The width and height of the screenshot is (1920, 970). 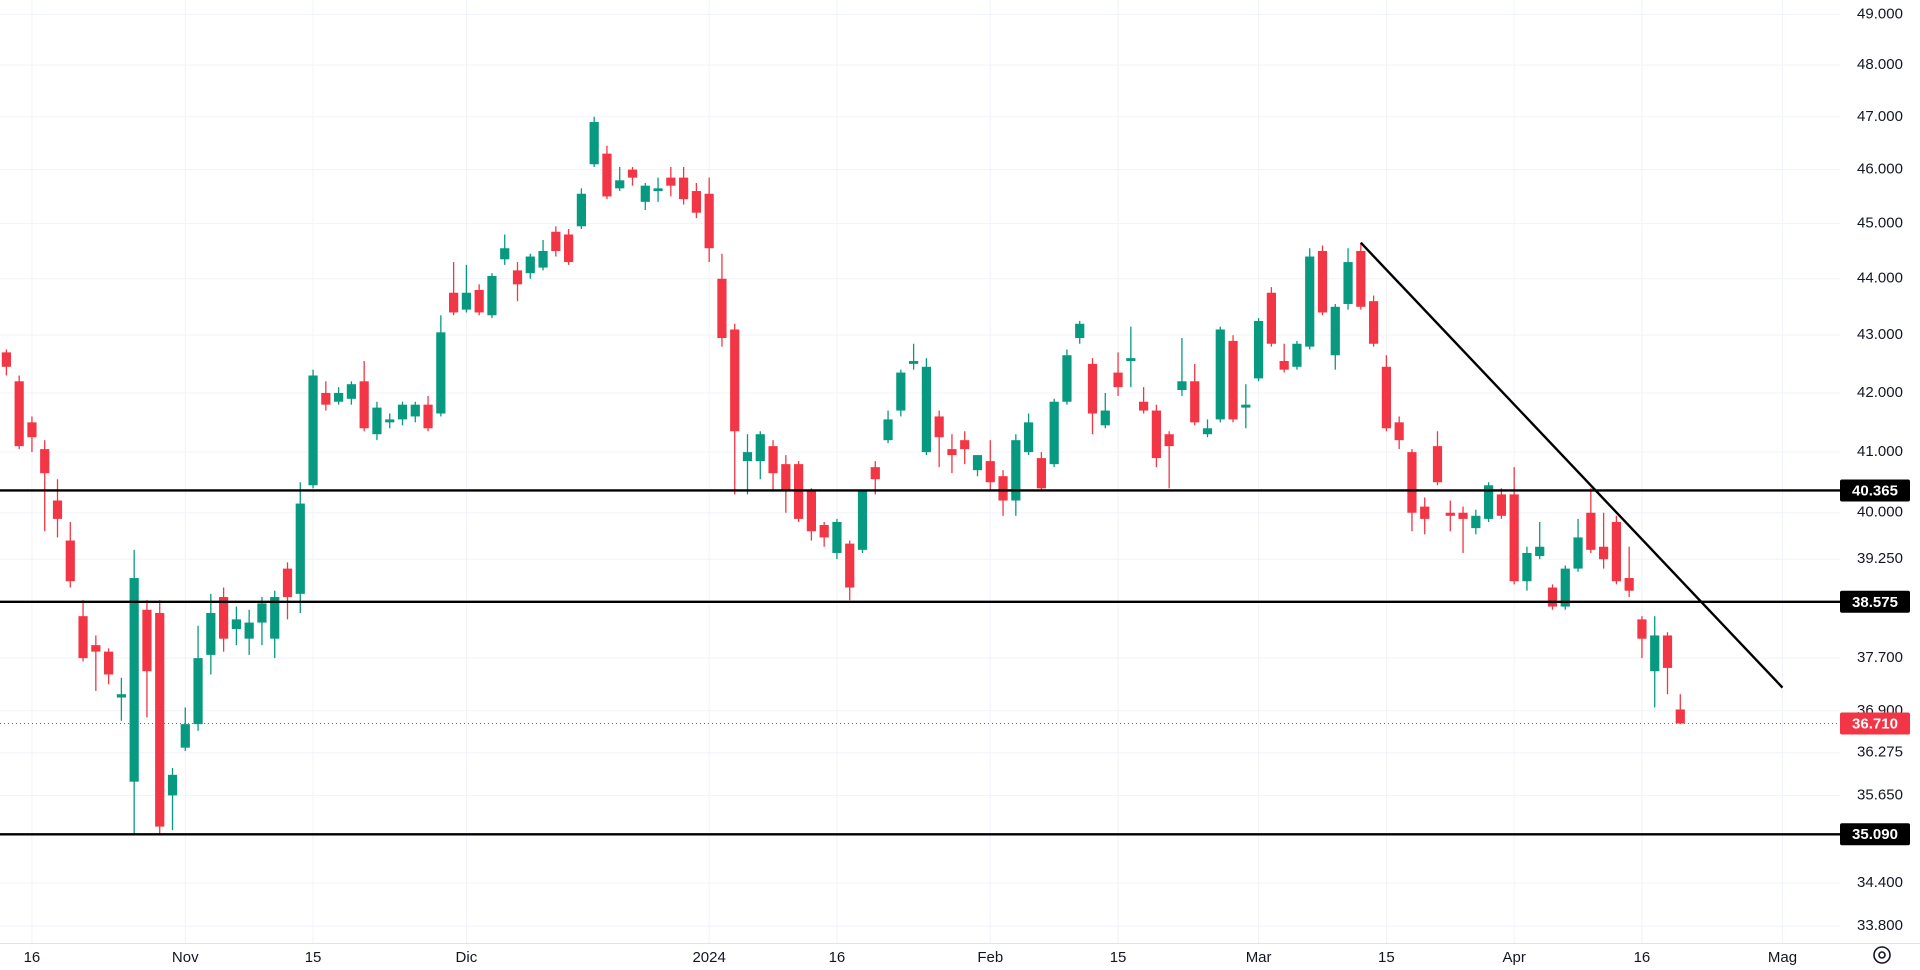 What do you see at coordinates (1259, 957) in the screenshot?
I see `x-tick-label: Mar` at bounding box center [1259, 957].